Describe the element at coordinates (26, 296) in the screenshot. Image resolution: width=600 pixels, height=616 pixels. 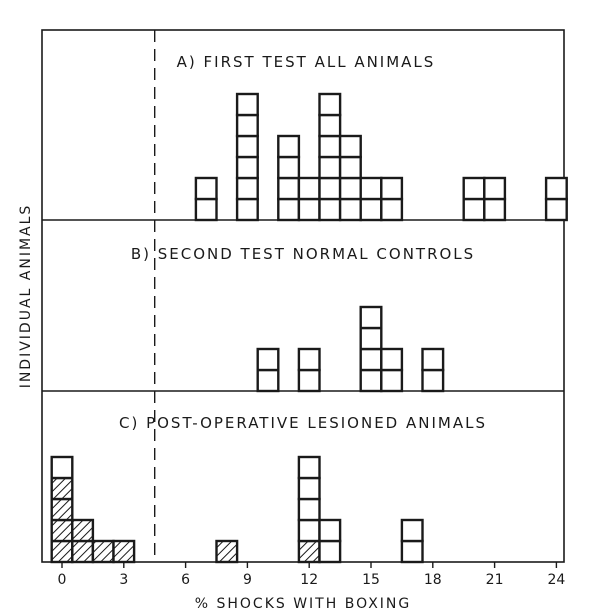
I see `y-axis-label: INDIVIDUAL ANIMALS` at that location.